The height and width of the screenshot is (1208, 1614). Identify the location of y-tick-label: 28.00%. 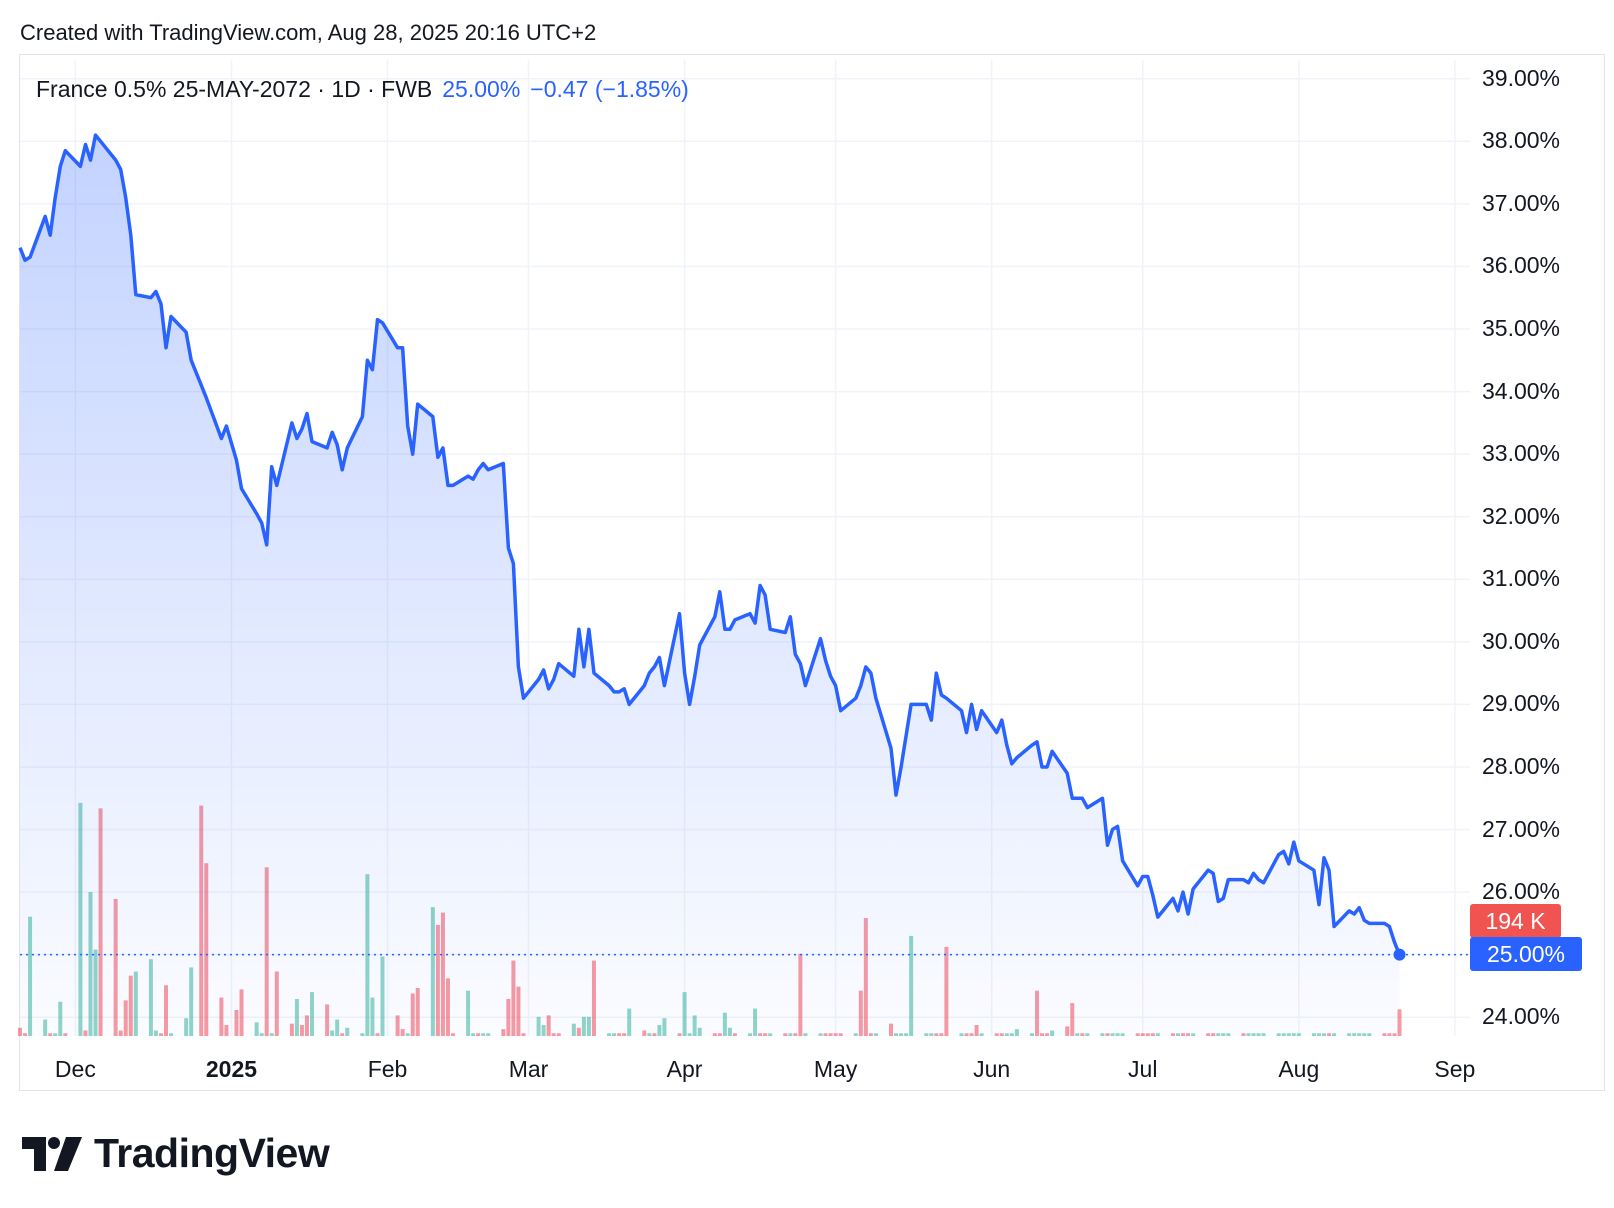
(1521, 765).